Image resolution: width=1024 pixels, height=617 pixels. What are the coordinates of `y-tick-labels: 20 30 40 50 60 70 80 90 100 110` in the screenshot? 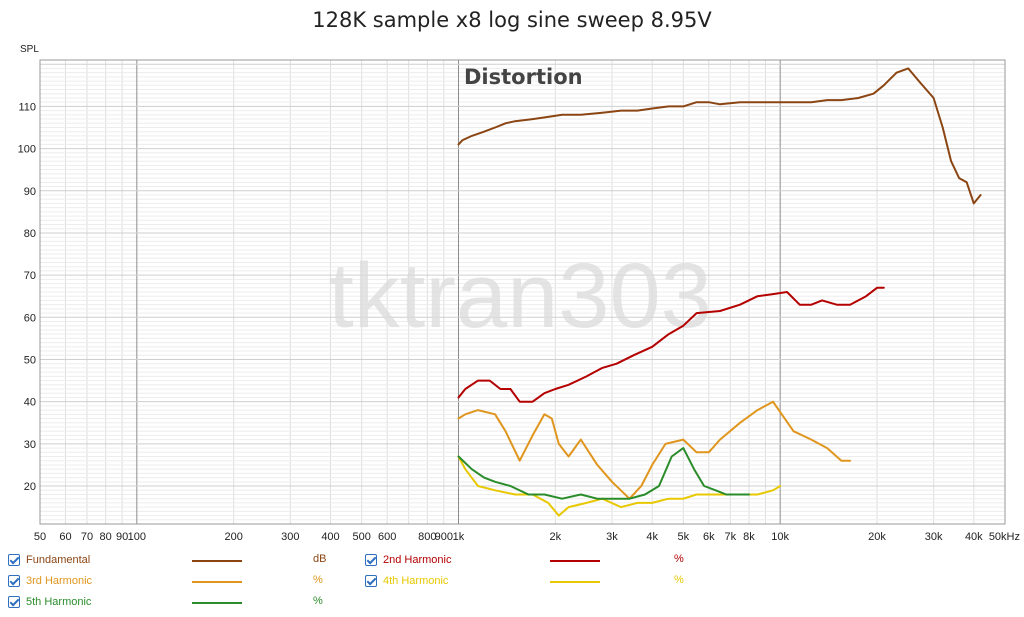 It's located at (27, 297).